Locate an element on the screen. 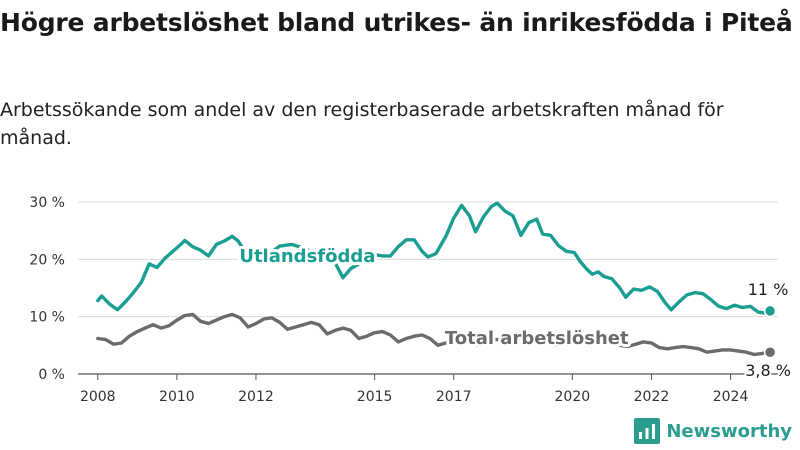 The image size is (800, 450). x-tick-label: 2024 is located at coordinates (731, 397).